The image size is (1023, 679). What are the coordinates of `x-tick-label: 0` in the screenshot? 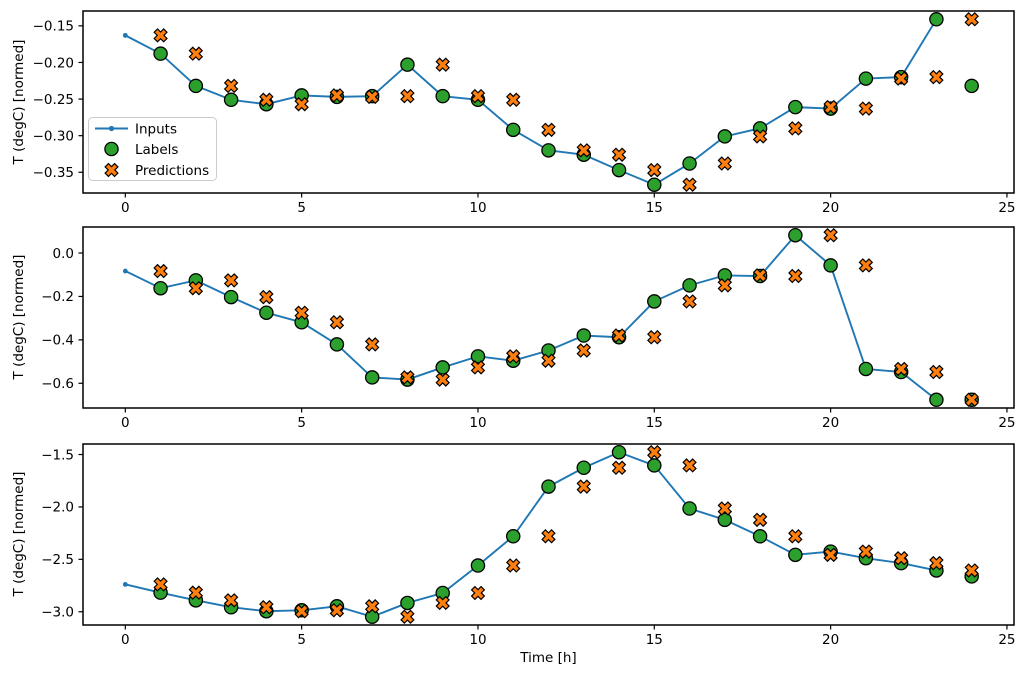 It's located at (125, 423).